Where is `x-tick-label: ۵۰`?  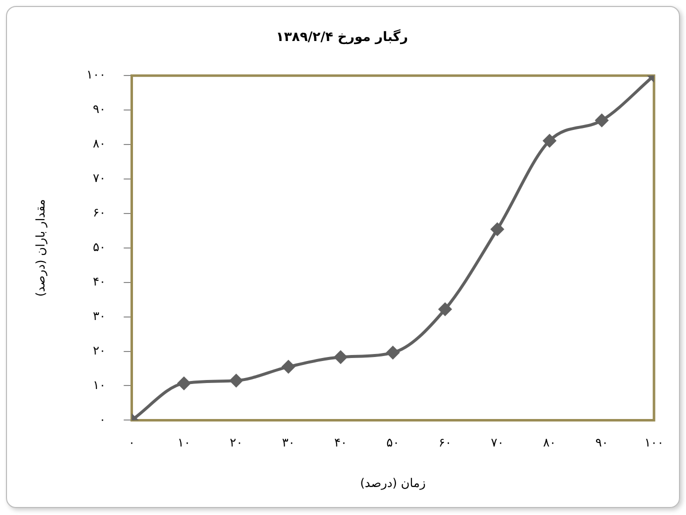
x-tick-label: ۵۰ is located at coordinates (393, 443).